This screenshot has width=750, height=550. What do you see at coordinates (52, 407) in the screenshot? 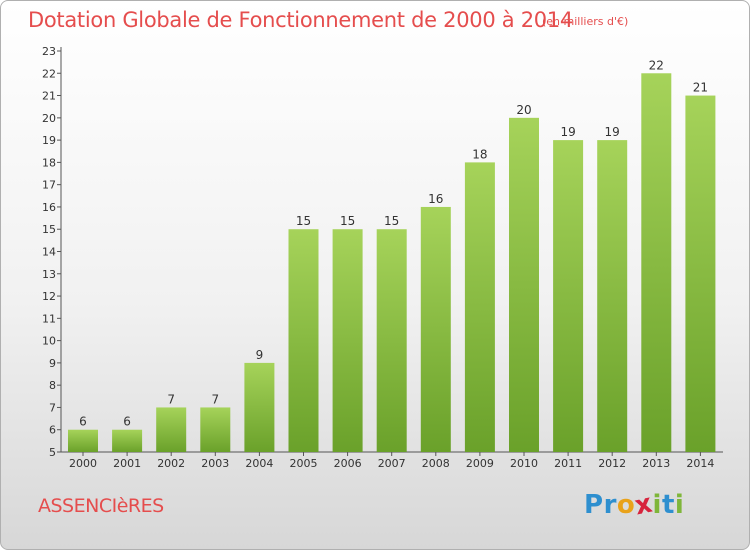
I see `y-tick-label: 7` at bounding box center [52, 407].